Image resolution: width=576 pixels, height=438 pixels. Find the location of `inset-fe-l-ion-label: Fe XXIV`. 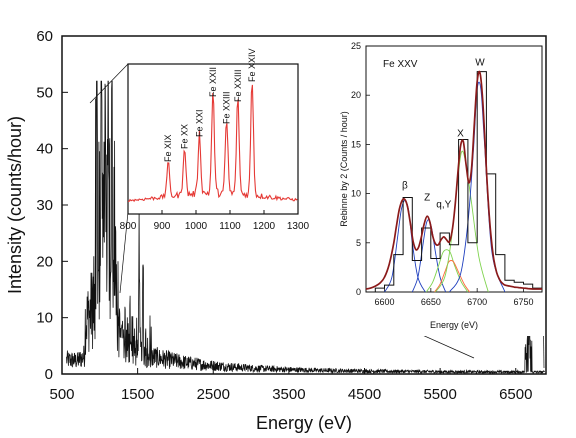

inset-fe-l-ion-label: Fe XXIV is located at coordinates (252, 65).